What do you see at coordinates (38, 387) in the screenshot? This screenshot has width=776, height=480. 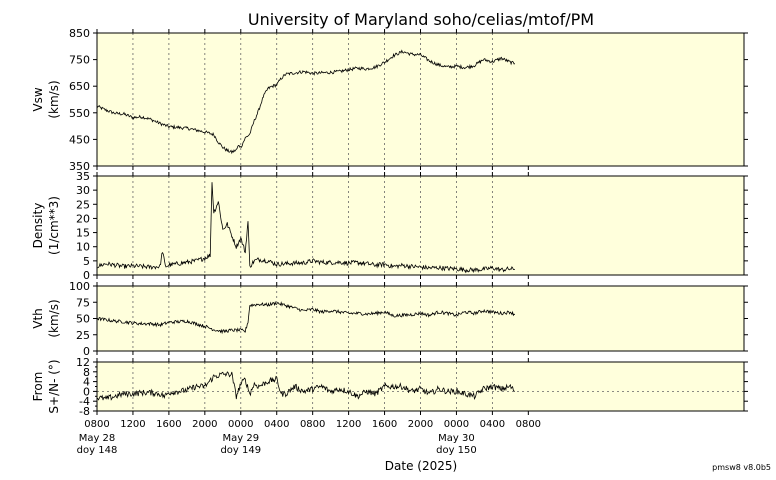 I see `y-axis-label: From` at bounding box center [38, 387].